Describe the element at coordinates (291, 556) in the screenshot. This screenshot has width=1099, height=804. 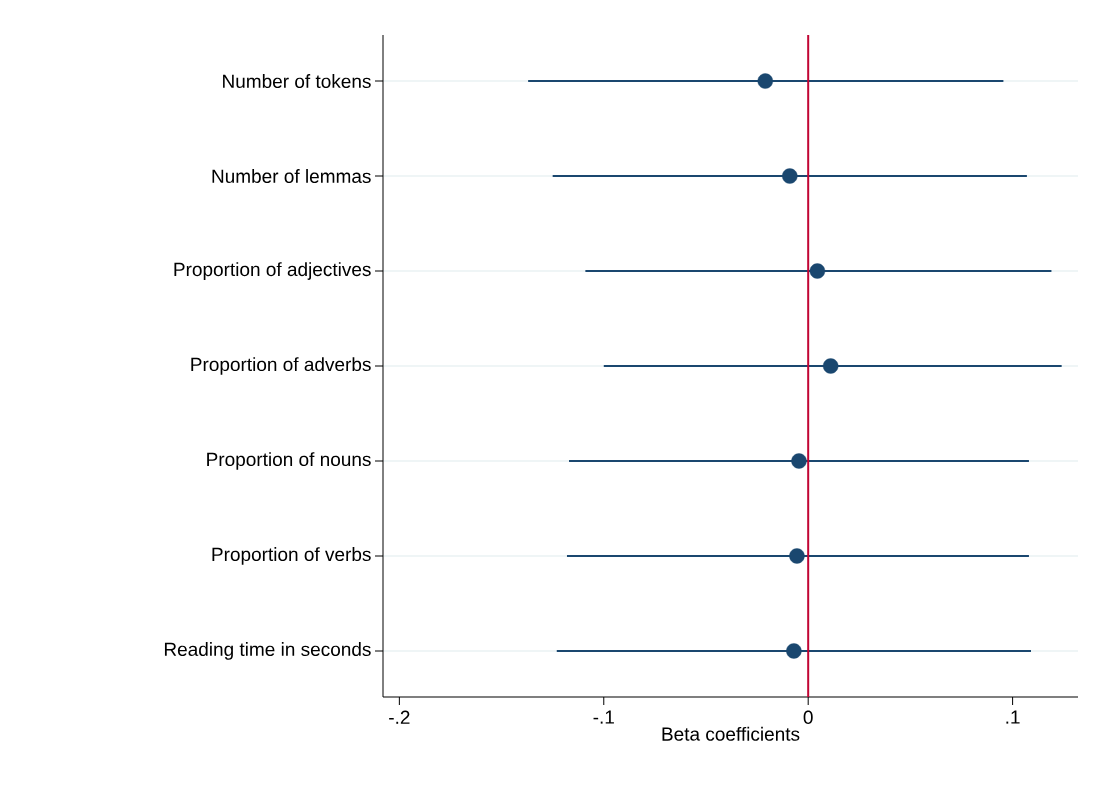
I see `y-tick-label: Proportion of verbs` at that location.